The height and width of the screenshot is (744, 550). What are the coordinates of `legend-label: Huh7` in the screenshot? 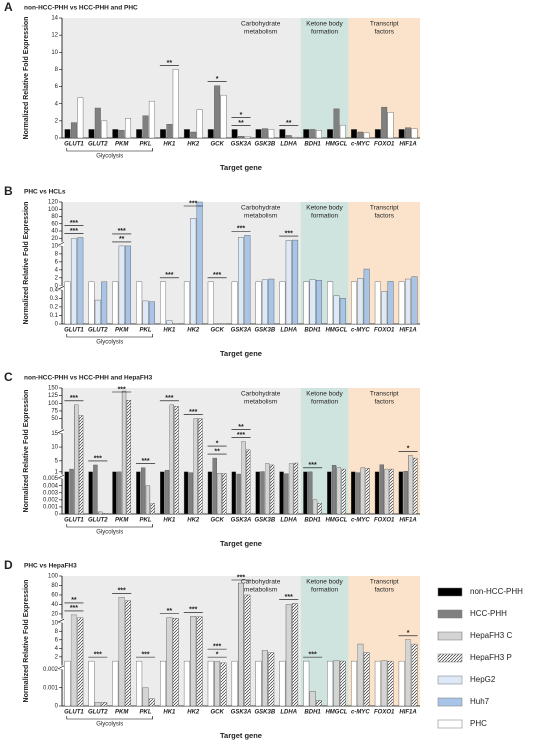 It's located at (480, 701).